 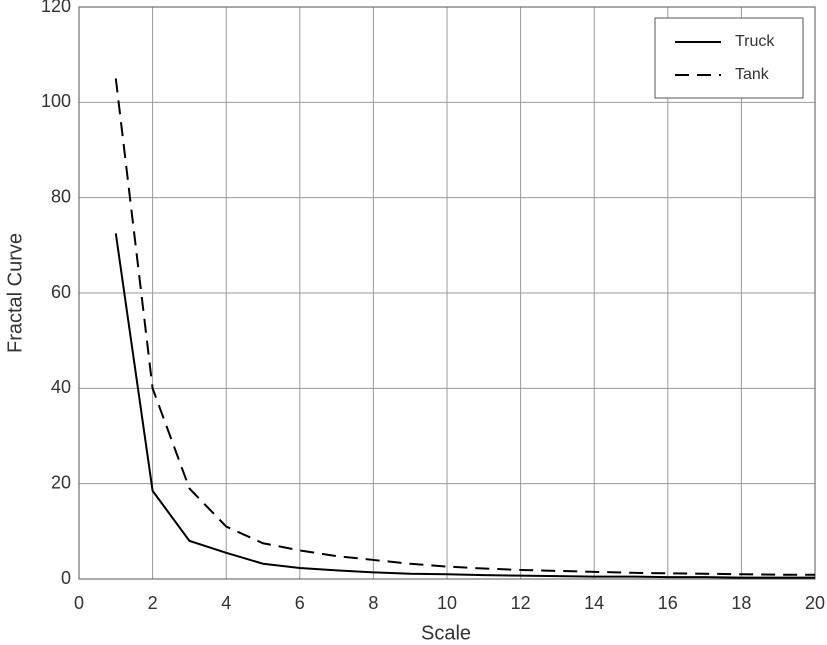 What do you see at coordinates (226, 603) in the screenshot?
I see `x-tick-label: 4` at bounding box center [226, 603].